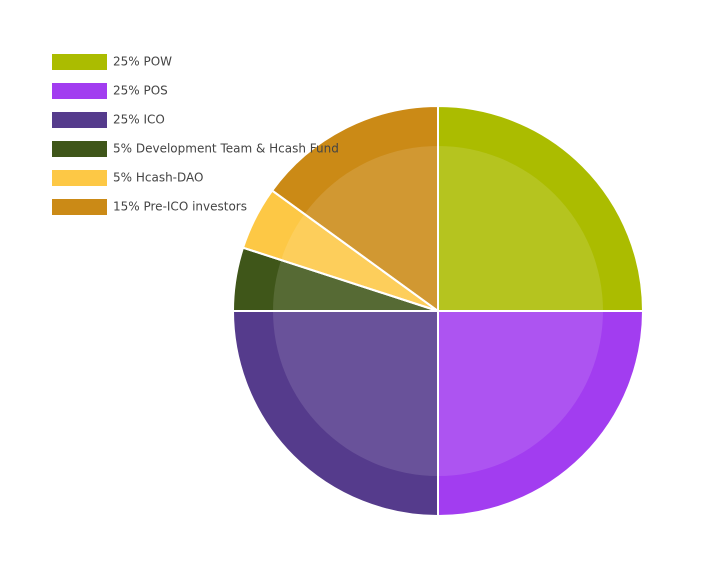  Describe the element at coordinates (140, 91) in the screenshot. I see `legend-label: 25% POS` at that location.